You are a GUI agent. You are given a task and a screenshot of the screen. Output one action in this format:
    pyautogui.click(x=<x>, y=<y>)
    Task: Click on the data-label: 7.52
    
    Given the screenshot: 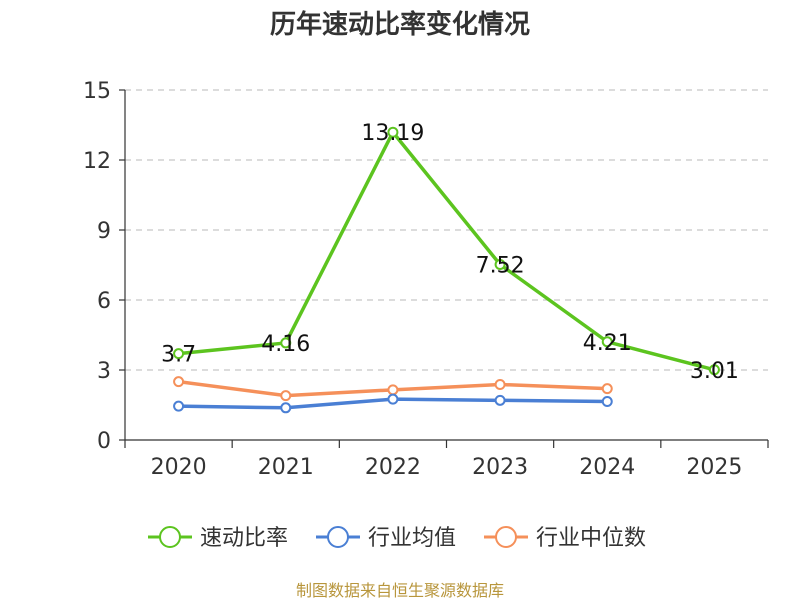 What is the action you would take?
    pyautogui.click(x=500, y=266)
    